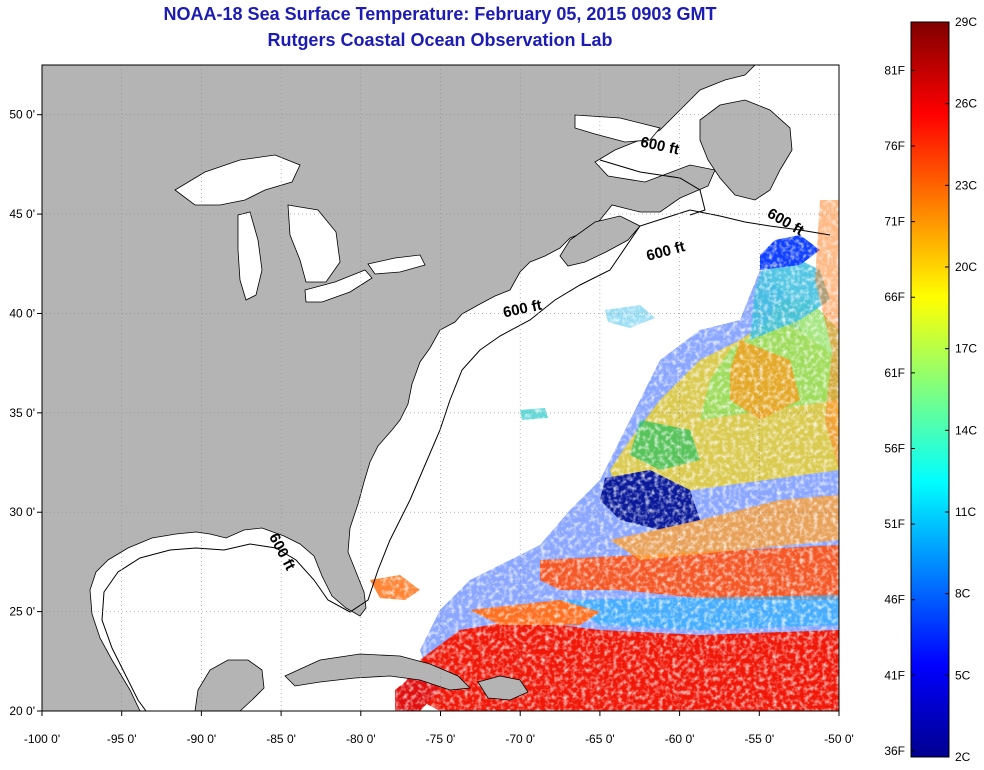  I want to click on colorbar-celsius-label: 17C, so click(966, 349).